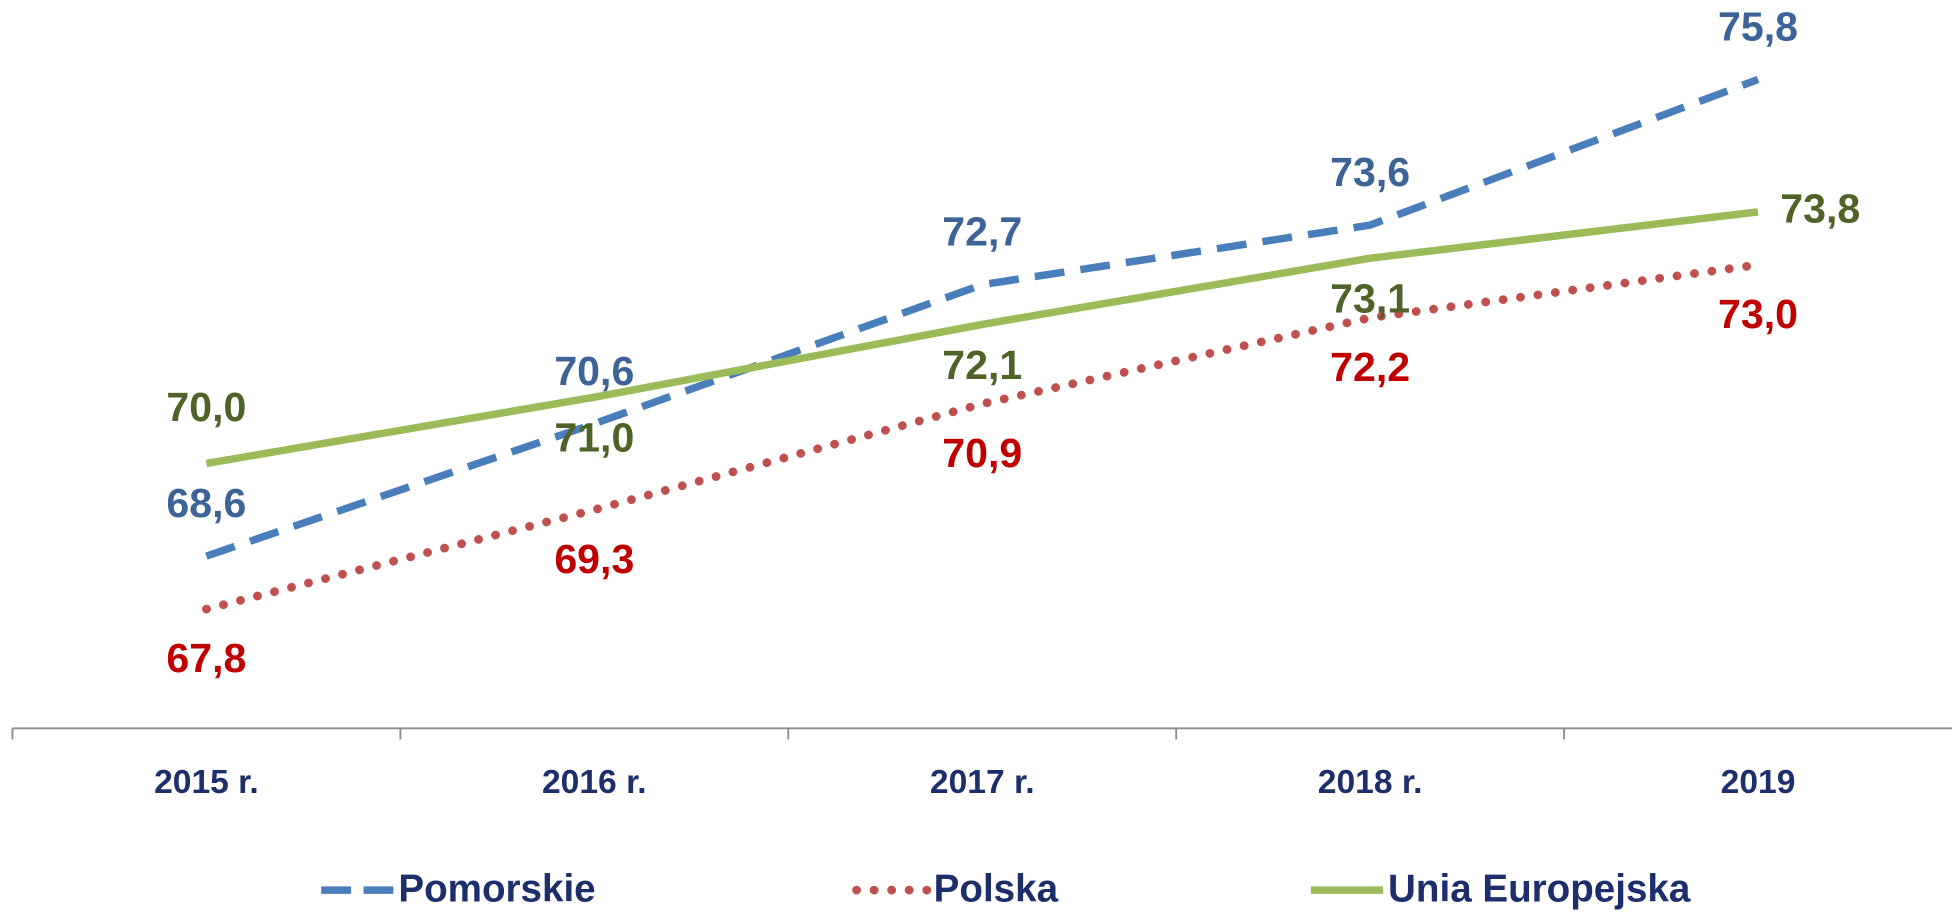 Image resolution: width=1952 pixels, height=912 pixels. What do you see at coordinates (1758, 782) in the screenshot?
I see `x-tick-label: 2019` at bounding box center [1758, 782].